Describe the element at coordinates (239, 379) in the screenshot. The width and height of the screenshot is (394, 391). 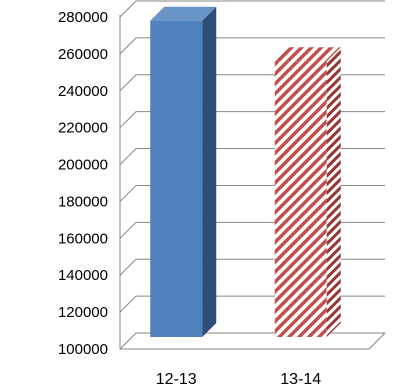
I see `x-axis: 12-13 13-14` at that location.